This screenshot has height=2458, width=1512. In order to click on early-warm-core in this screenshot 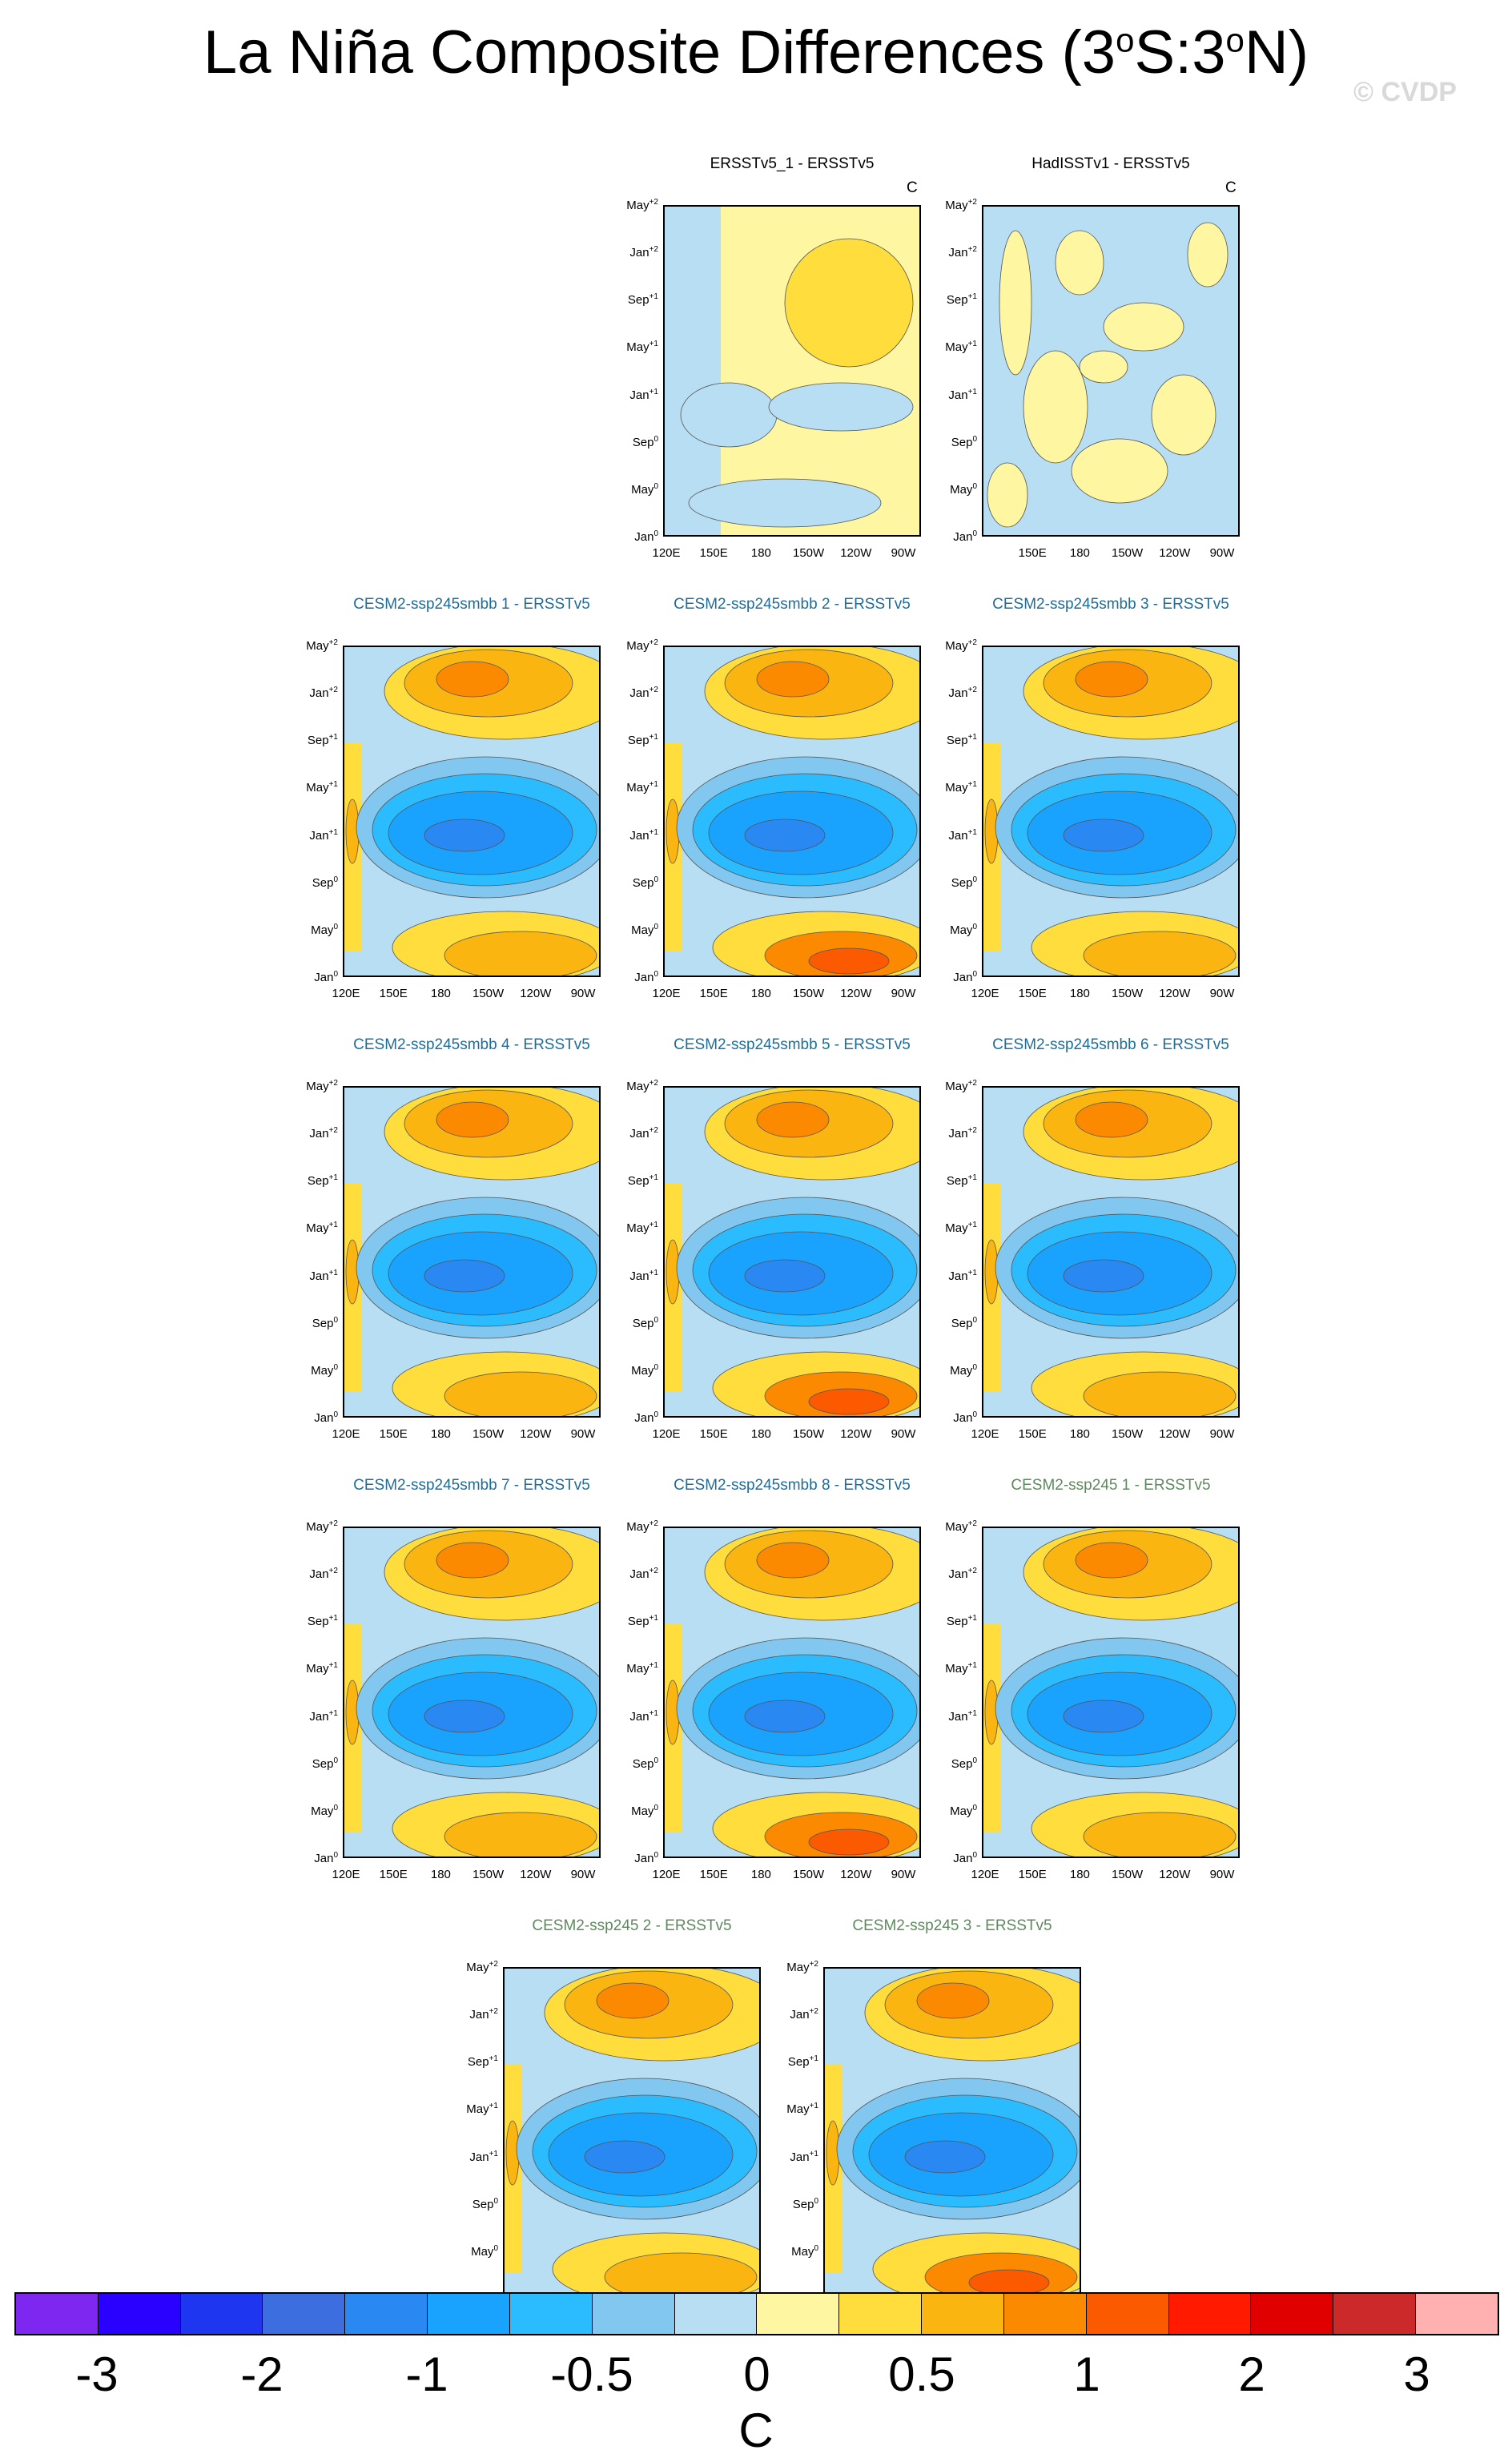, I will do `click(1160, 953)`.